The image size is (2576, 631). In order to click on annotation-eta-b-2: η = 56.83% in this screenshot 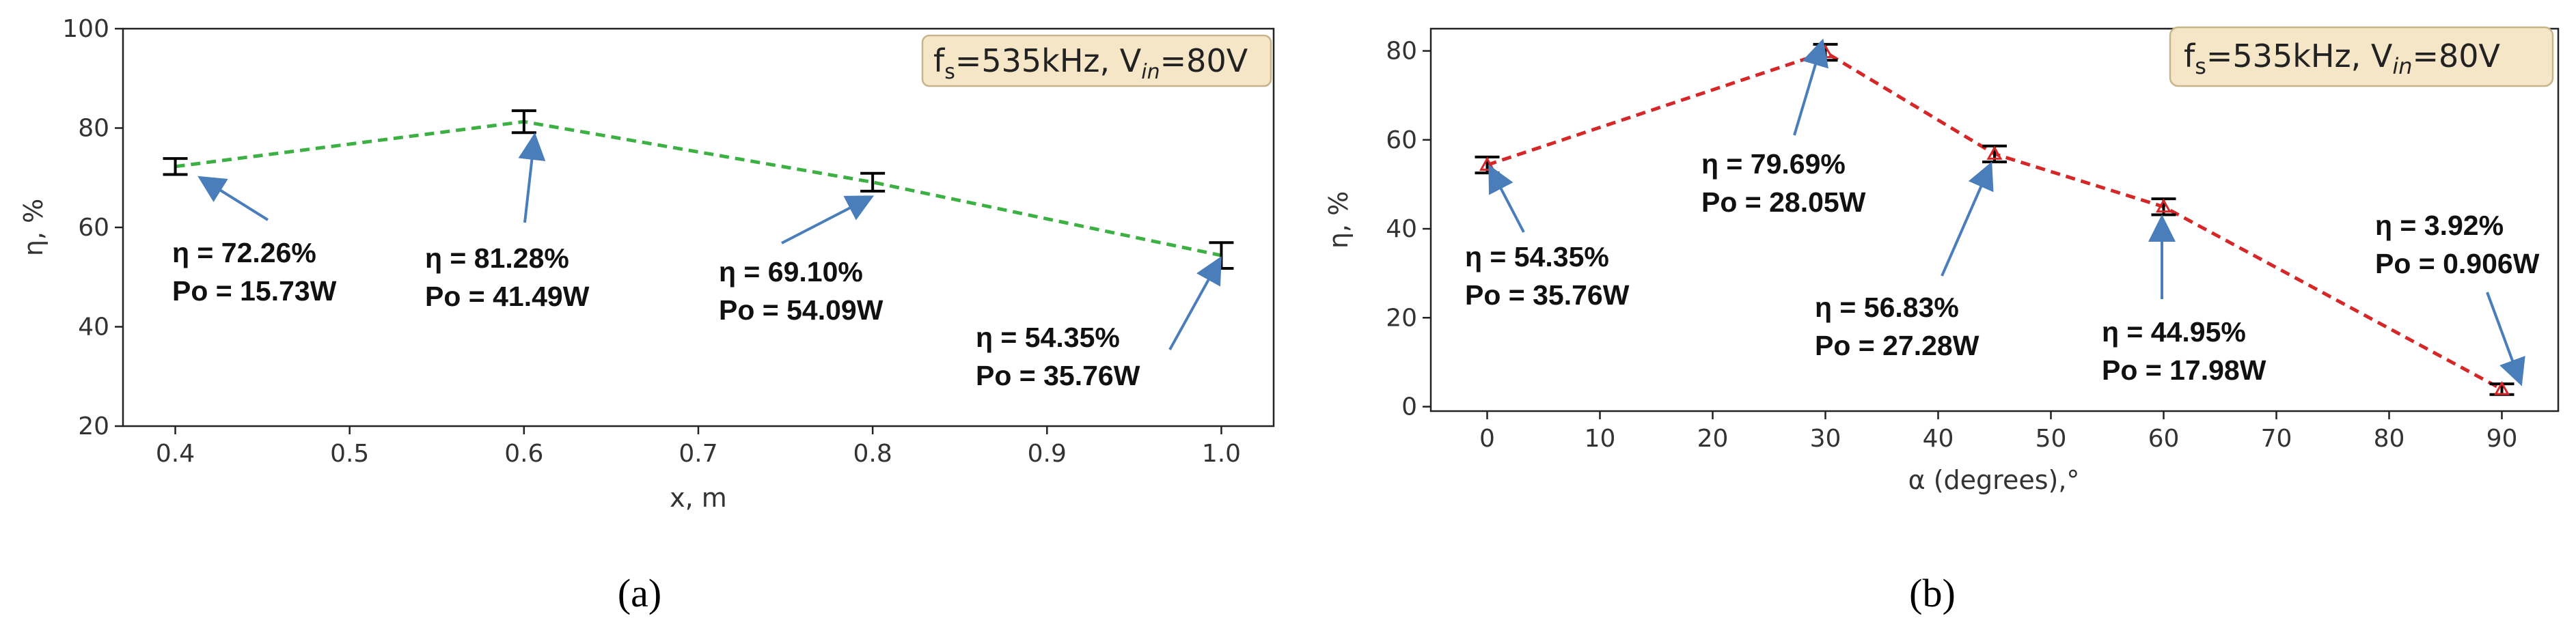, I will do `click(1887, 307)`.